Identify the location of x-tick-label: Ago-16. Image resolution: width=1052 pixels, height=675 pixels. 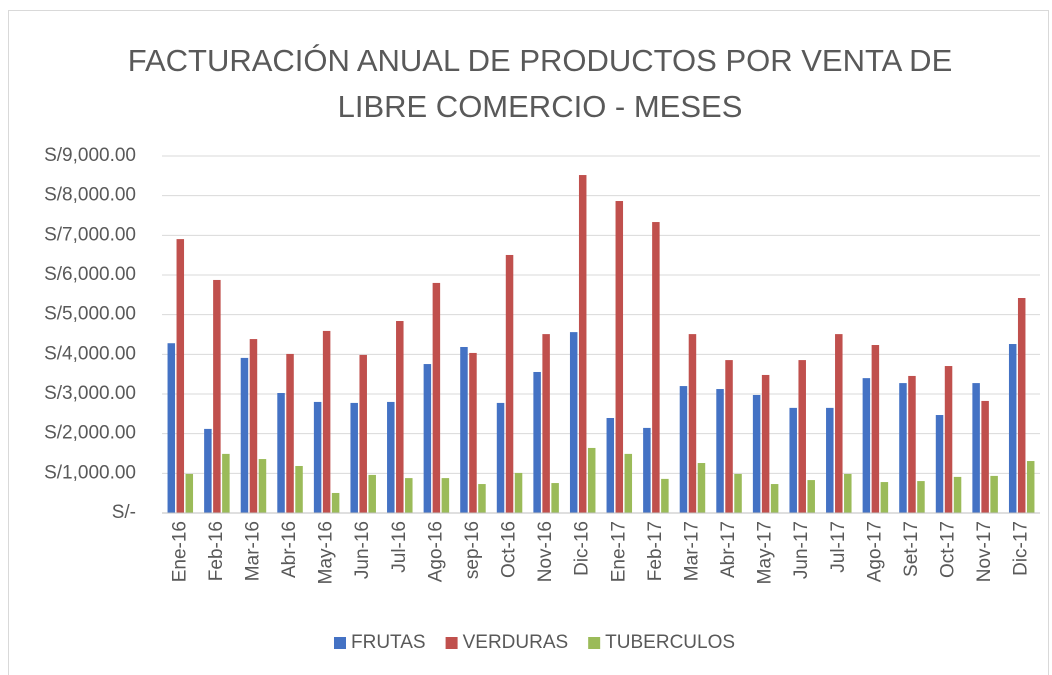
(435, 551).